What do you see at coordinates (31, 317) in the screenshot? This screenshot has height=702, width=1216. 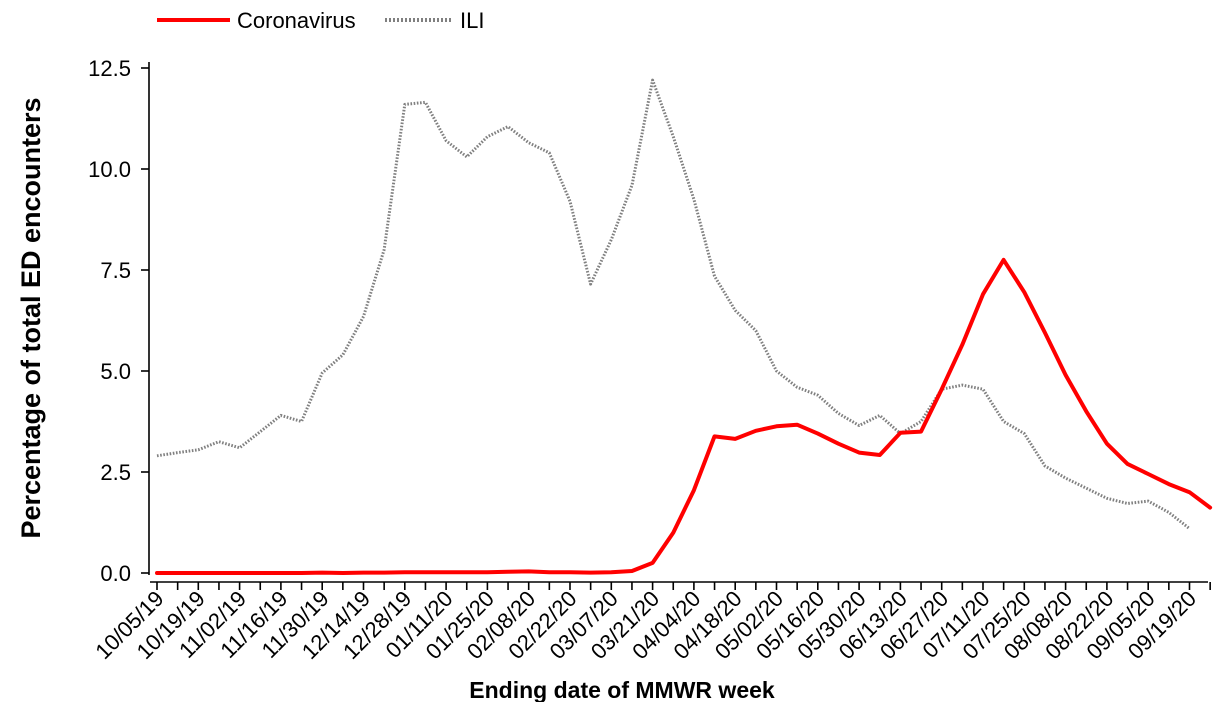 I see `y-axis-title: Percentage of total ED encounters` at bounding box center [31, 317].